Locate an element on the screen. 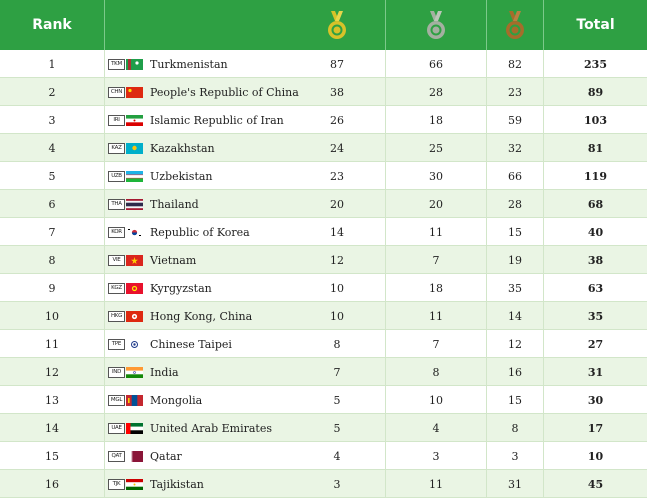 This screenshot has width=658, height=498. total-count: 10 is located at coordinates (595, 456).